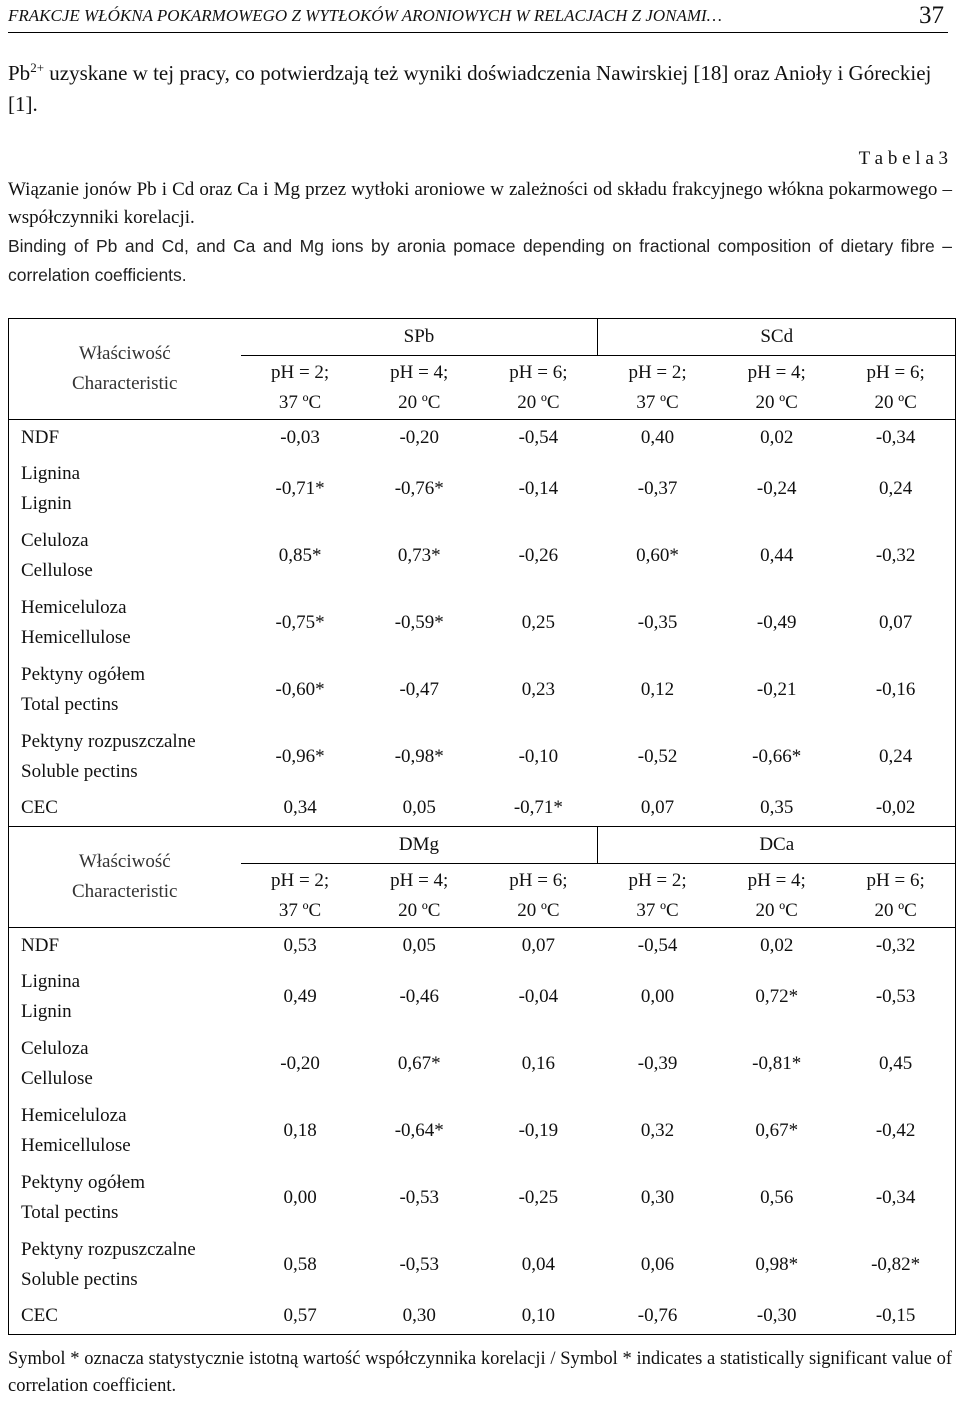 This screenshot has width=960, height=1402. Describe the element at coordinates (777, 1197) in the screenshot. I see `table-cell: 0,56` at that location.